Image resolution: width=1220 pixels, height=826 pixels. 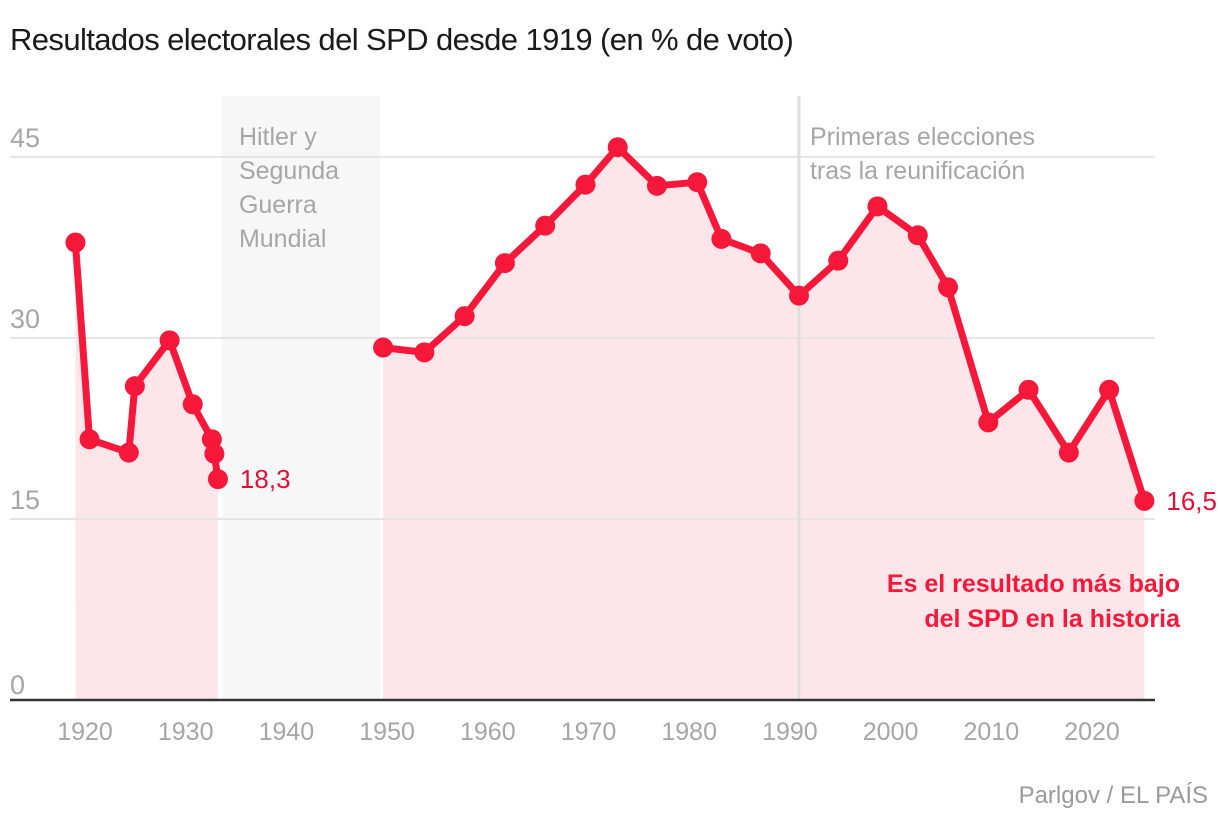 I want to click on reunification-label: Primeras elecciones, so click(x=922, y=137).